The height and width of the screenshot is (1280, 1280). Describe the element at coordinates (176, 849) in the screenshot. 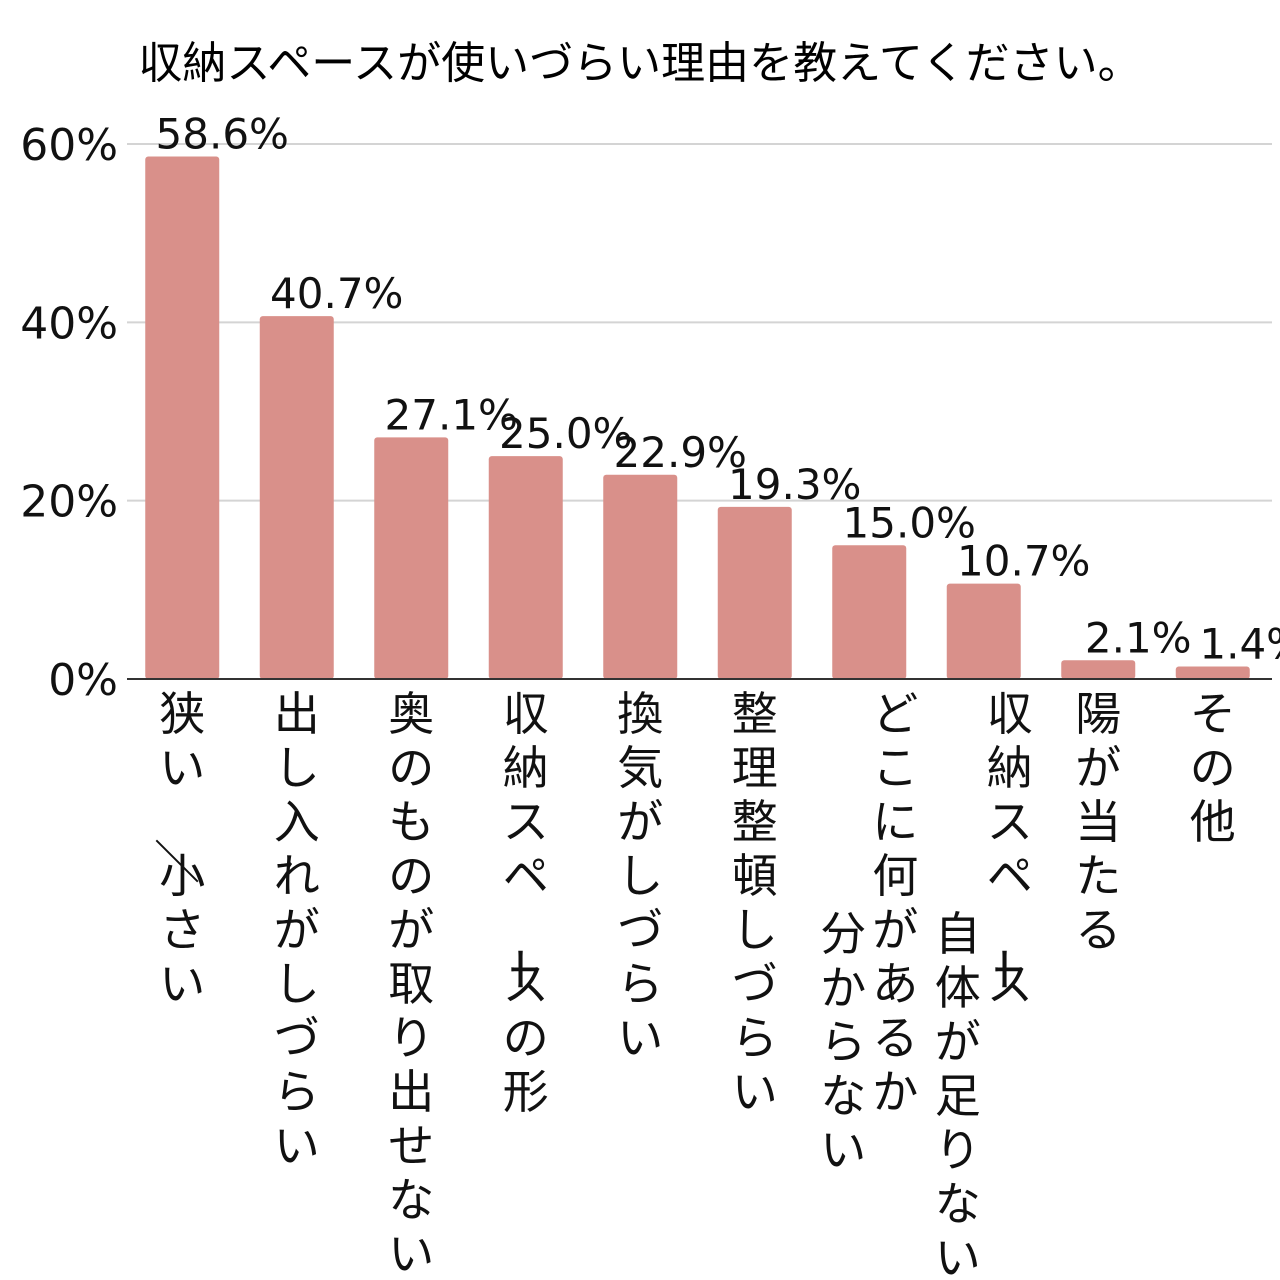

I see `category-label: 狭い／小さい` at that location.